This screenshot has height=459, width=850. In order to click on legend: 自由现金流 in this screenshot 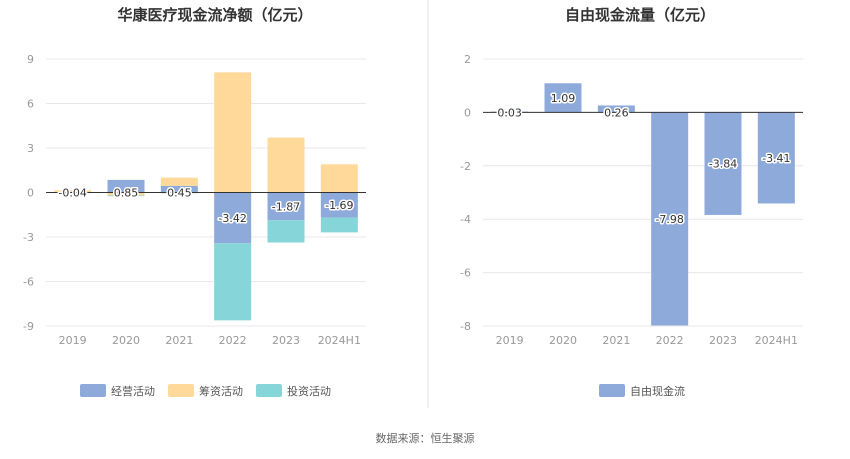, I will do `click(642, 391)`.